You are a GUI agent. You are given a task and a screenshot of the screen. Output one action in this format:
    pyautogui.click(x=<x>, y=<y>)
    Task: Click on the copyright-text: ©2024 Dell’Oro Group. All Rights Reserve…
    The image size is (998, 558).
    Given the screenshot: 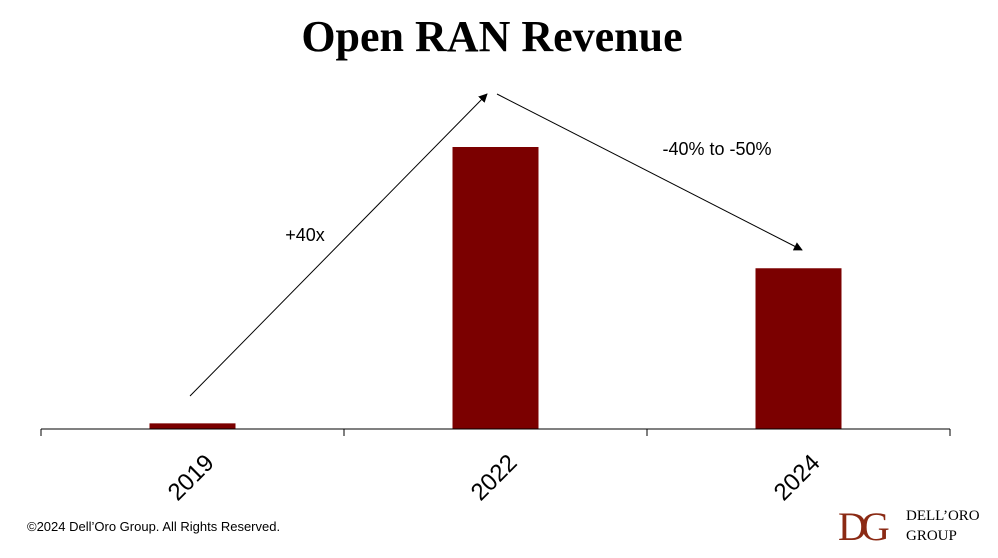 What is the action you would take?
    pyautogui.click(x=153, y=526)
    